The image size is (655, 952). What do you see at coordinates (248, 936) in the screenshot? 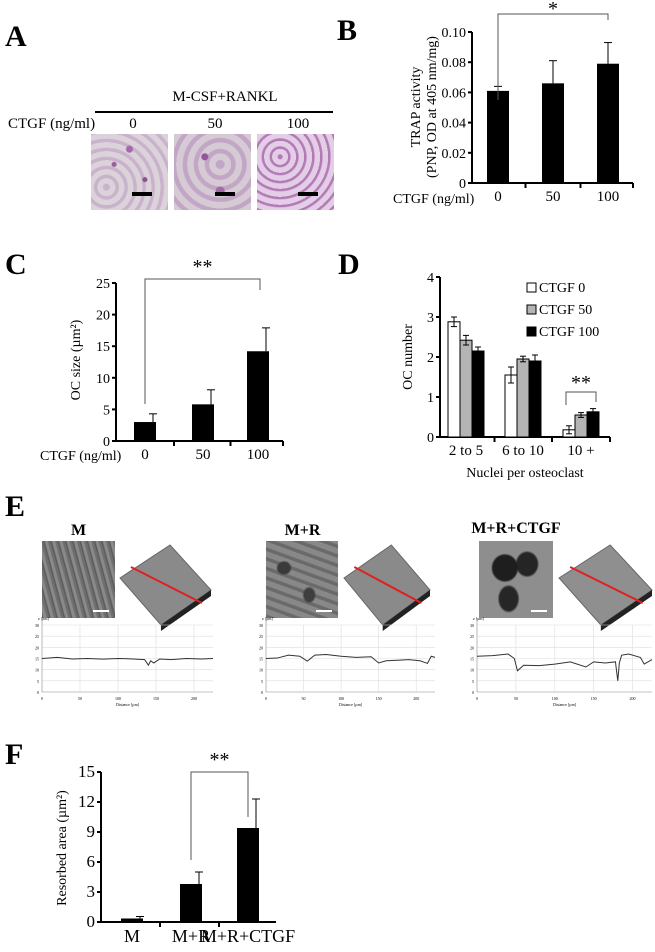
I see `x-tick-label: M+R+CTGF` at bounding box center [248, 936].